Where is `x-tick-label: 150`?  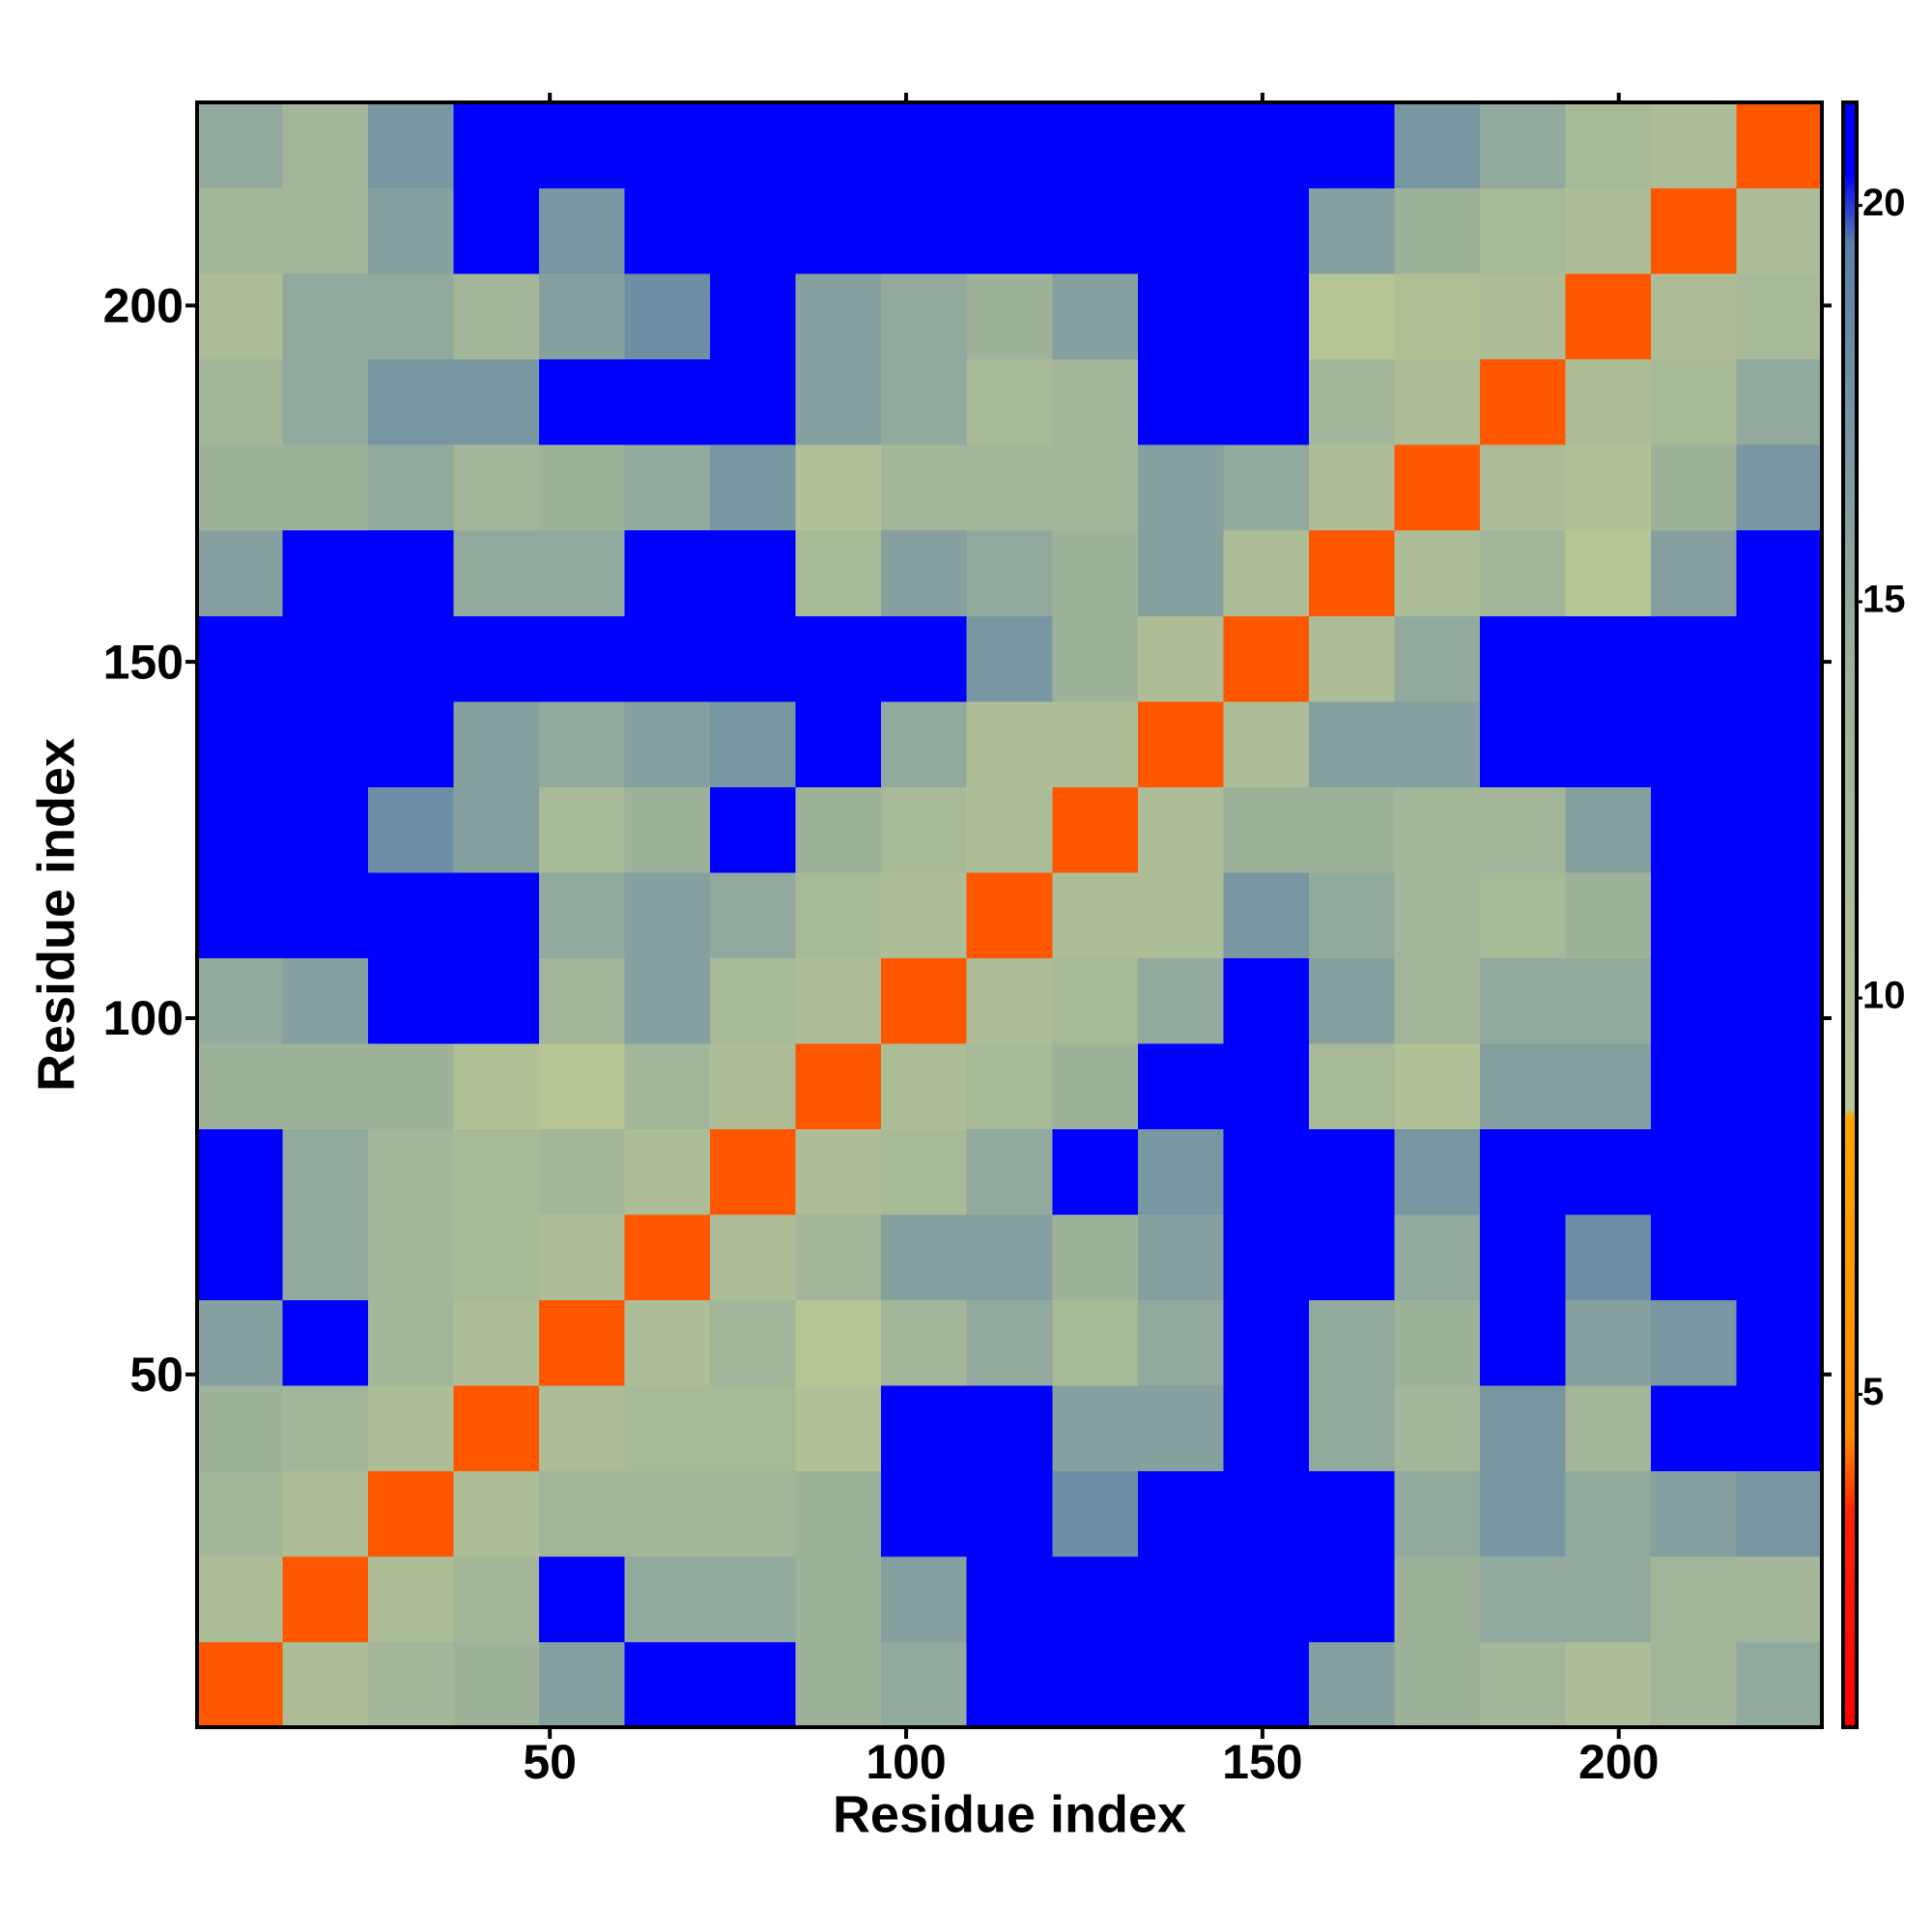 x-tick-label: 150 is located at coordinates (1262, 1762).